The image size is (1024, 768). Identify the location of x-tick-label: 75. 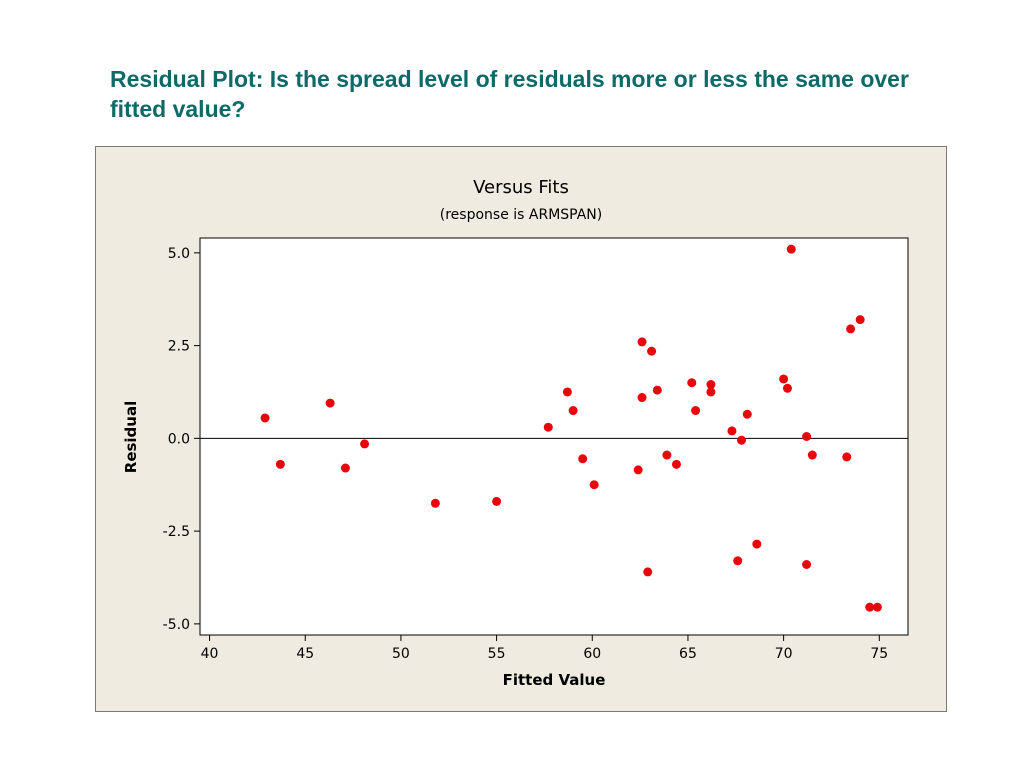
(879, 654).